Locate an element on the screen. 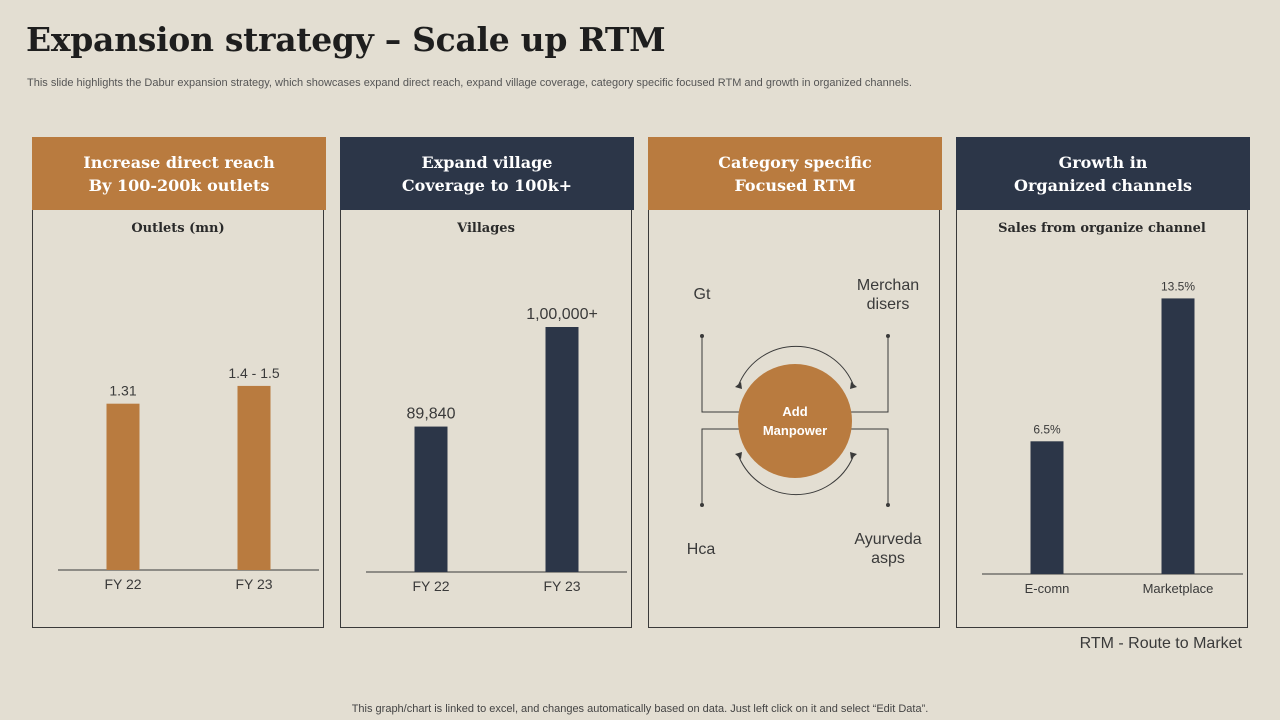  x-tick-label-1: Marketplace is located at coordinates (1178, 588).